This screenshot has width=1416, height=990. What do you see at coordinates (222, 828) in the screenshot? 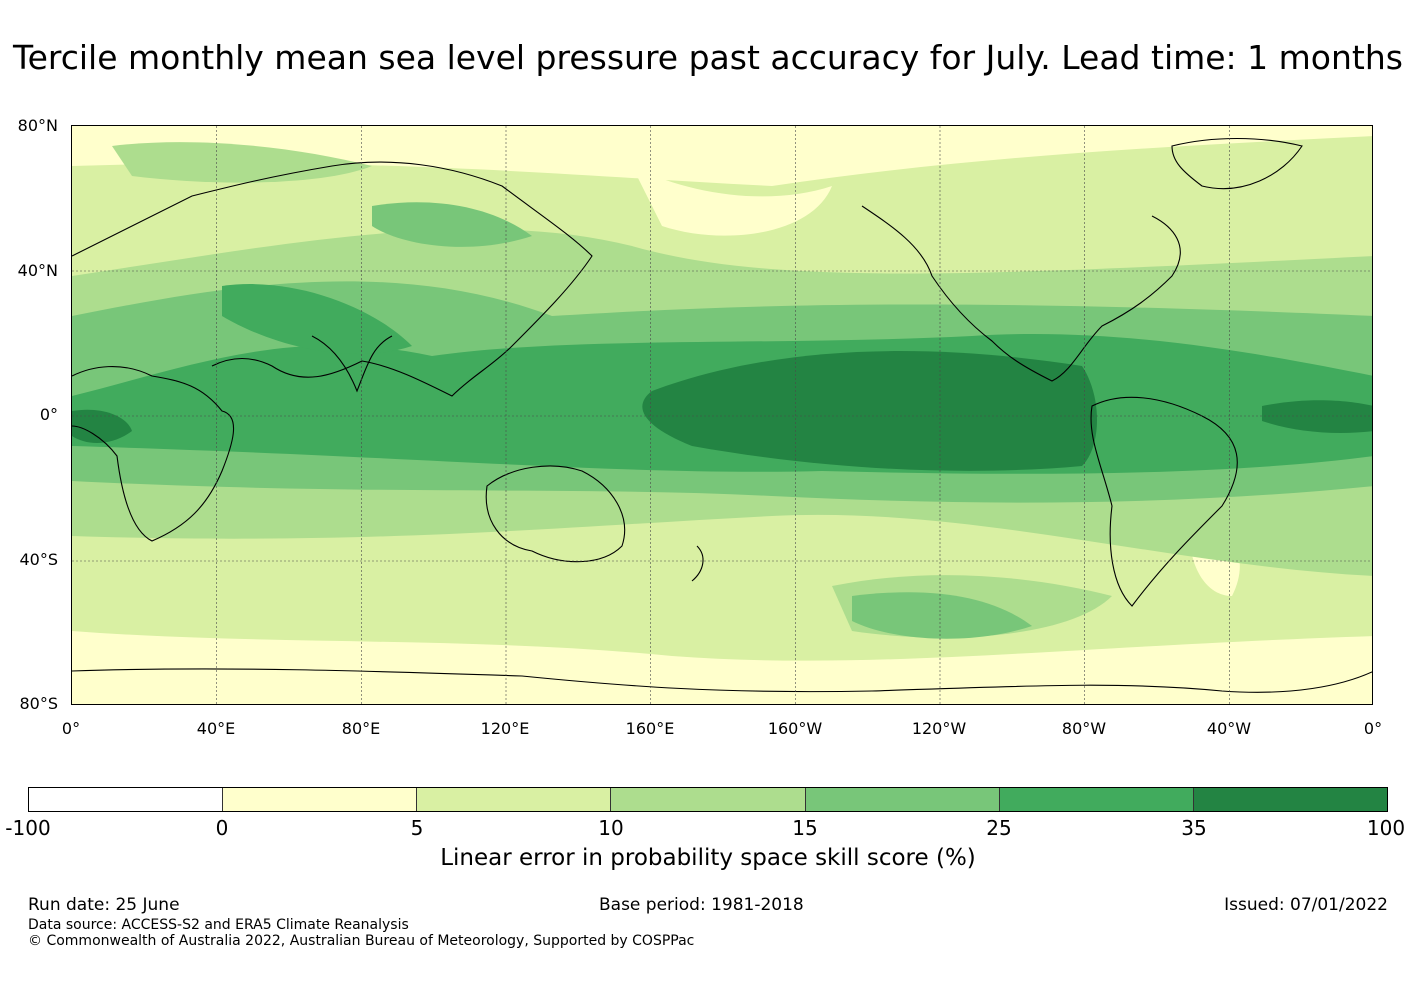
I see `colorbar-tick: 0` at bounding box center [222, 828].